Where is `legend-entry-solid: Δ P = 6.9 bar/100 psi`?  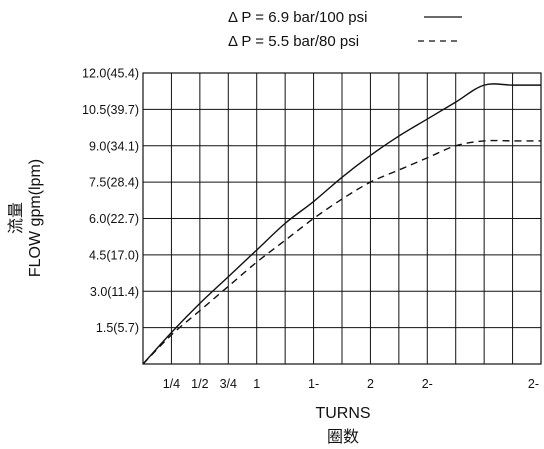
legend-entry-solid: Δ P = 6.9 bar/100 psi is located at coordinates (297, 17).